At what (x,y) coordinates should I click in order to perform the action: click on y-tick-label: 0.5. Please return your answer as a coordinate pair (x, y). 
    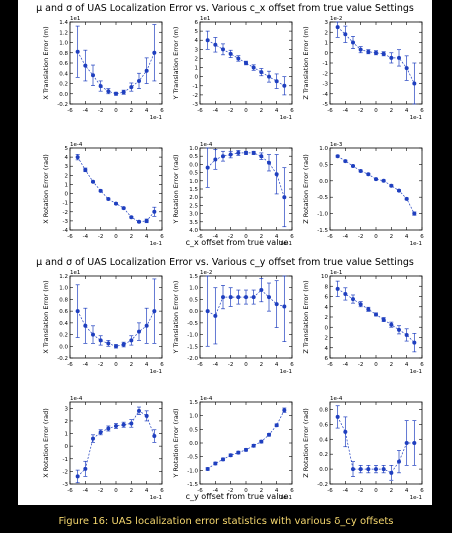
    Looking at the image, I should click on (323, 165).